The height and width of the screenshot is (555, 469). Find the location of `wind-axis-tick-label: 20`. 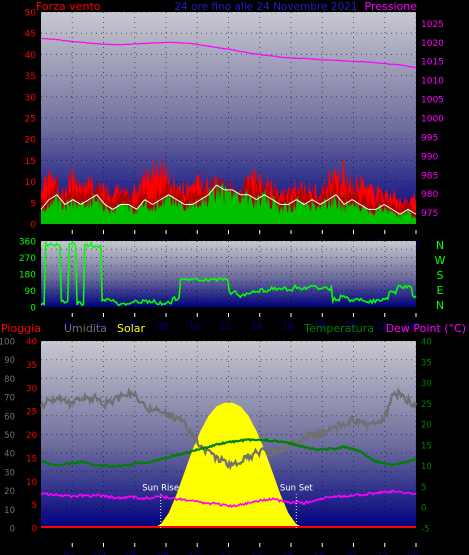

wind-axis-tick-label: 20 is located at coordinates (31, 141).